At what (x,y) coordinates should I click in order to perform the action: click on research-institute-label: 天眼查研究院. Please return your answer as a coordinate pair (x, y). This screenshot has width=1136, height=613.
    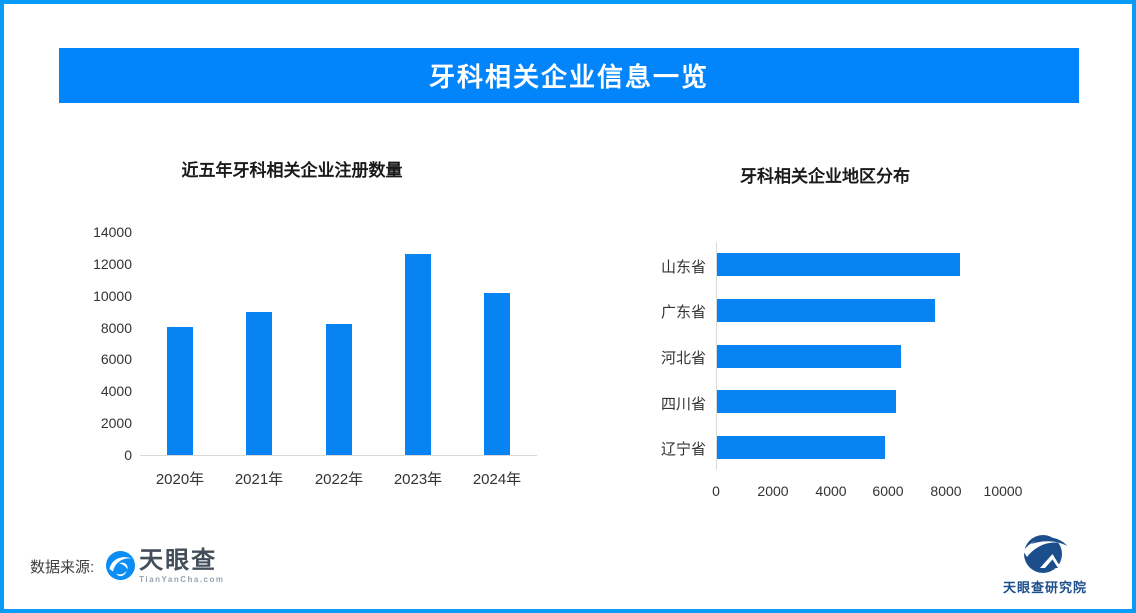
    Looking at the image, I should click on (1044, 587).